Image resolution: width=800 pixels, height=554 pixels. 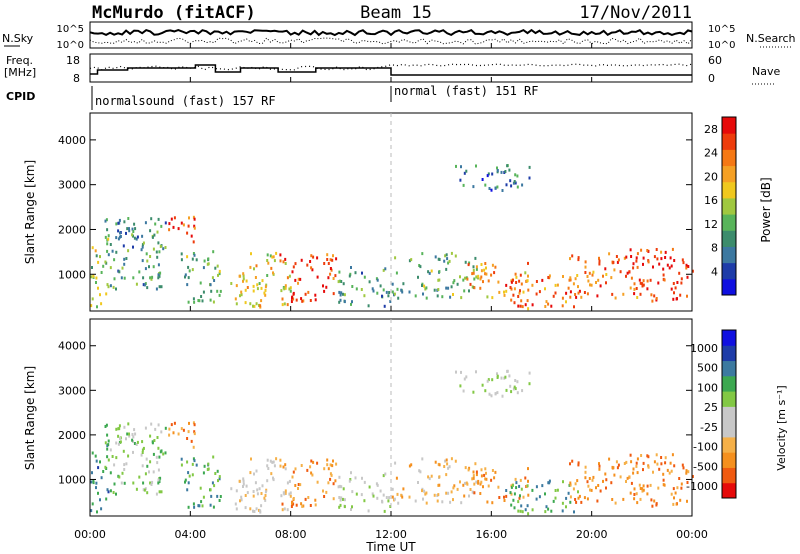 What do you see at coordinates (771, 38) in the screenshot?
I see `noise-right-label: N.Search` at bounding box center [771, 38].